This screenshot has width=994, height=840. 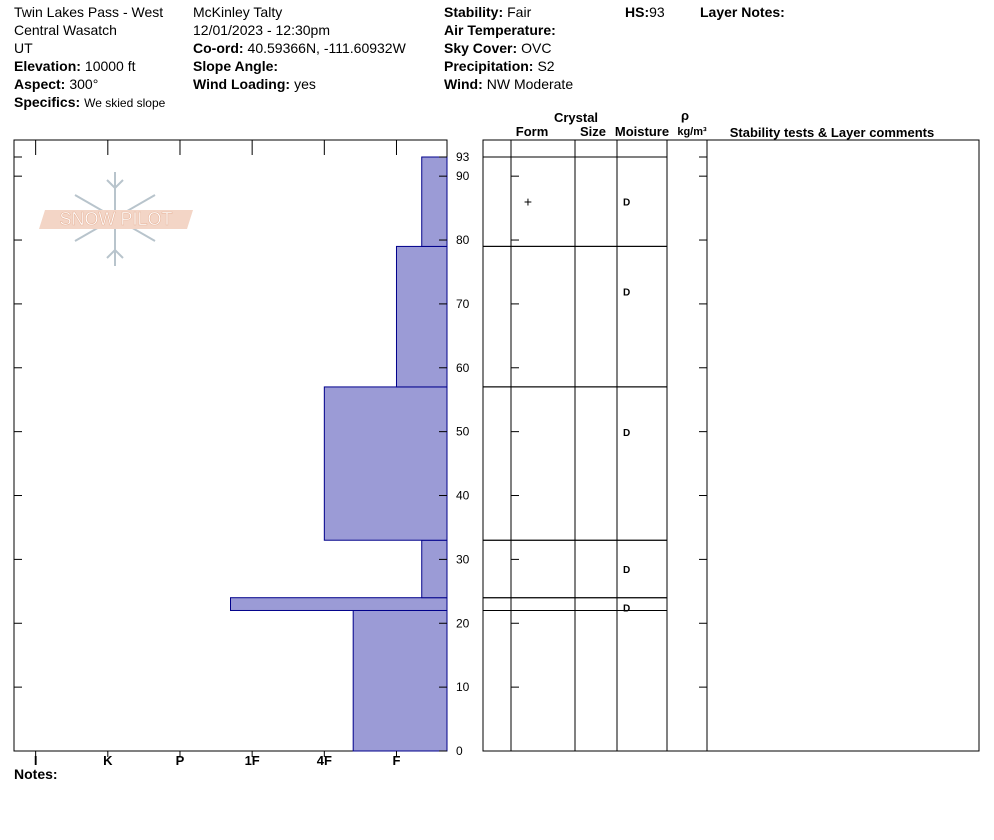 What do you see at coordinates (84, 84) in the screenshot?
I see `field-value: 300°` at bounding box center [84, 84].